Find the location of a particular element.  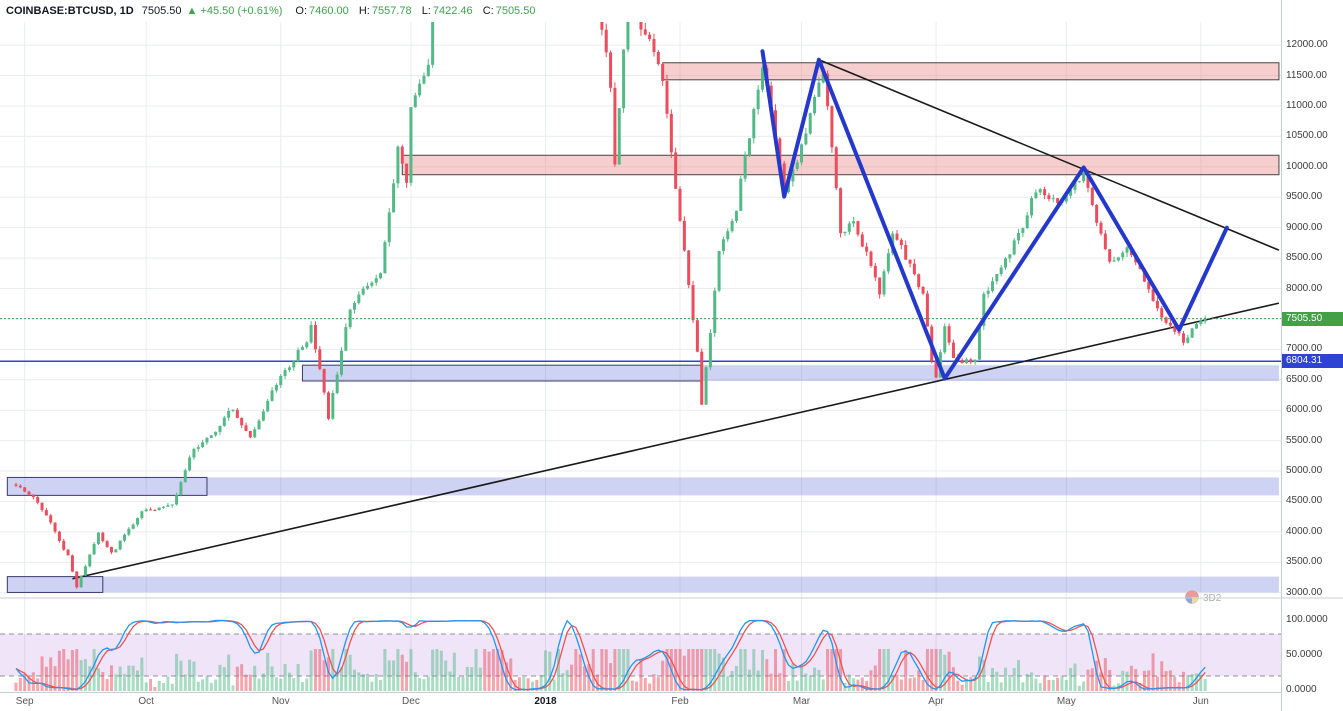

indicator-axis-label: 100.0000 is located at coordinates (1307, 619).